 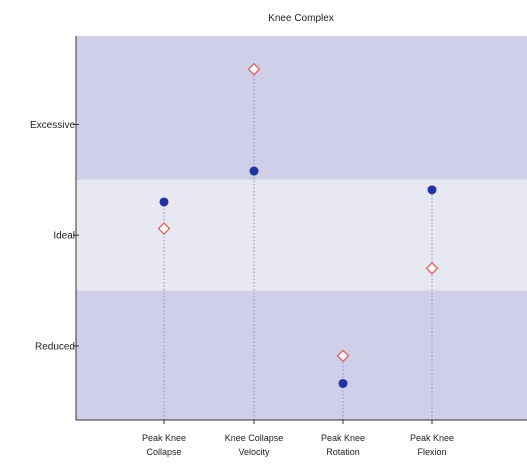 I want to click on y-tick-labels: Excessive Ideal Reduced, so click(x=54, y=236).